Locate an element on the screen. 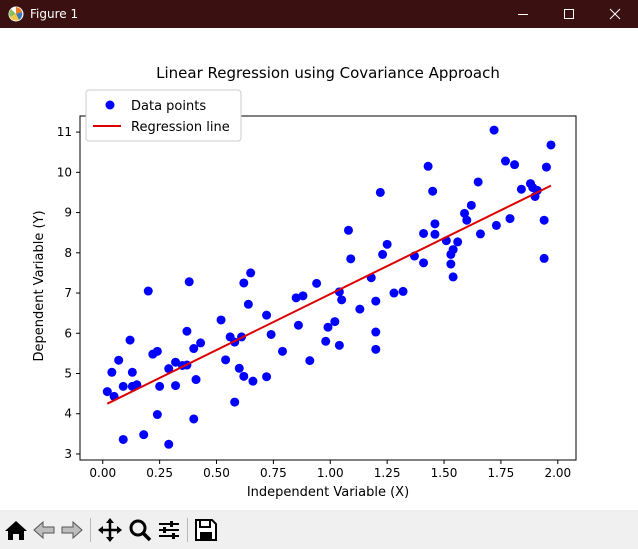 The height and width of the screenshot is (549, 638). back-arrow-icon is located at coordinates (44, 530).